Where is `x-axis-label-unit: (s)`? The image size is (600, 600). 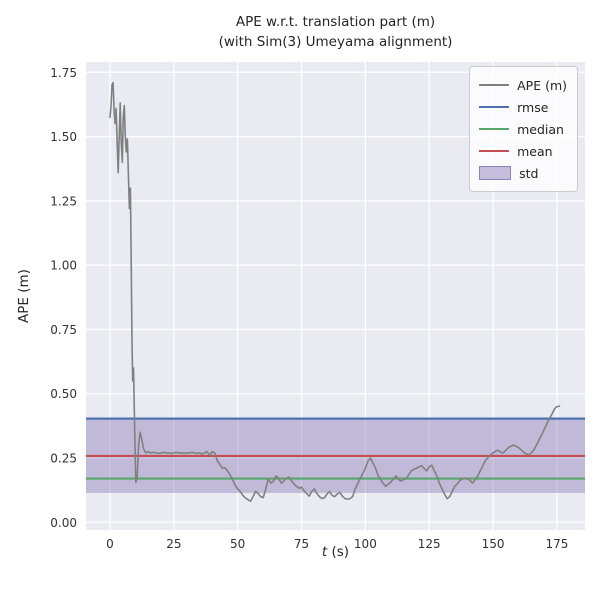 x-axis-label-unit: (s) is located at coordinates (338, 552).